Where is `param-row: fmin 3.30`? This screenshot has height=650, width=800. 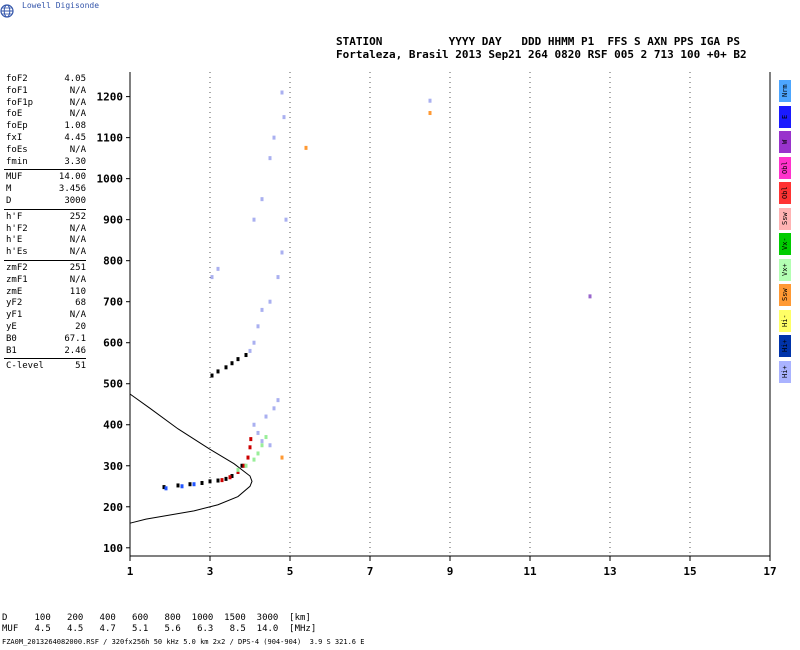
param-row: fmin 3.30 is located at coordinates (46, 163).